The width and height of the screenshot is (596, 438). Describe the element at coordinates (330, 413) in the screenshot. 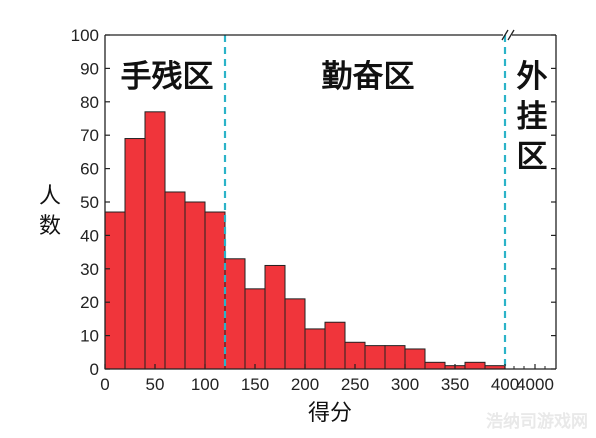

I see `x-axis-title: 得分` at that location.